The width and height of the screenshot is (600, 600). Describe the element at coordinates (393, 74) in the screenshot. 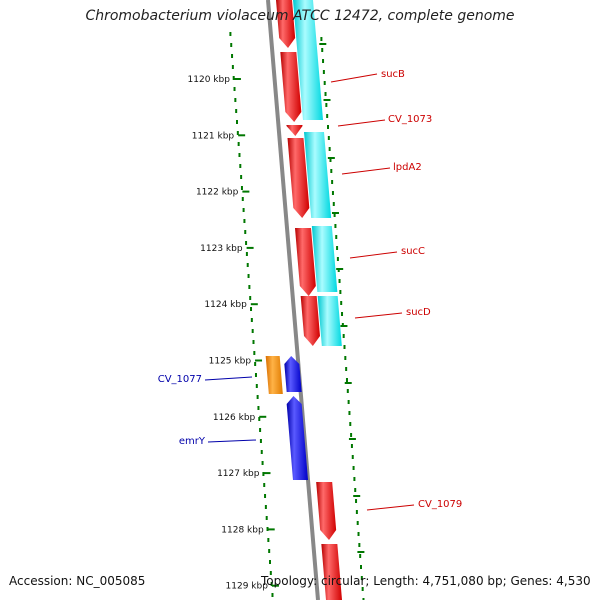

I see `gene-label-sucB: sucB` at that location.